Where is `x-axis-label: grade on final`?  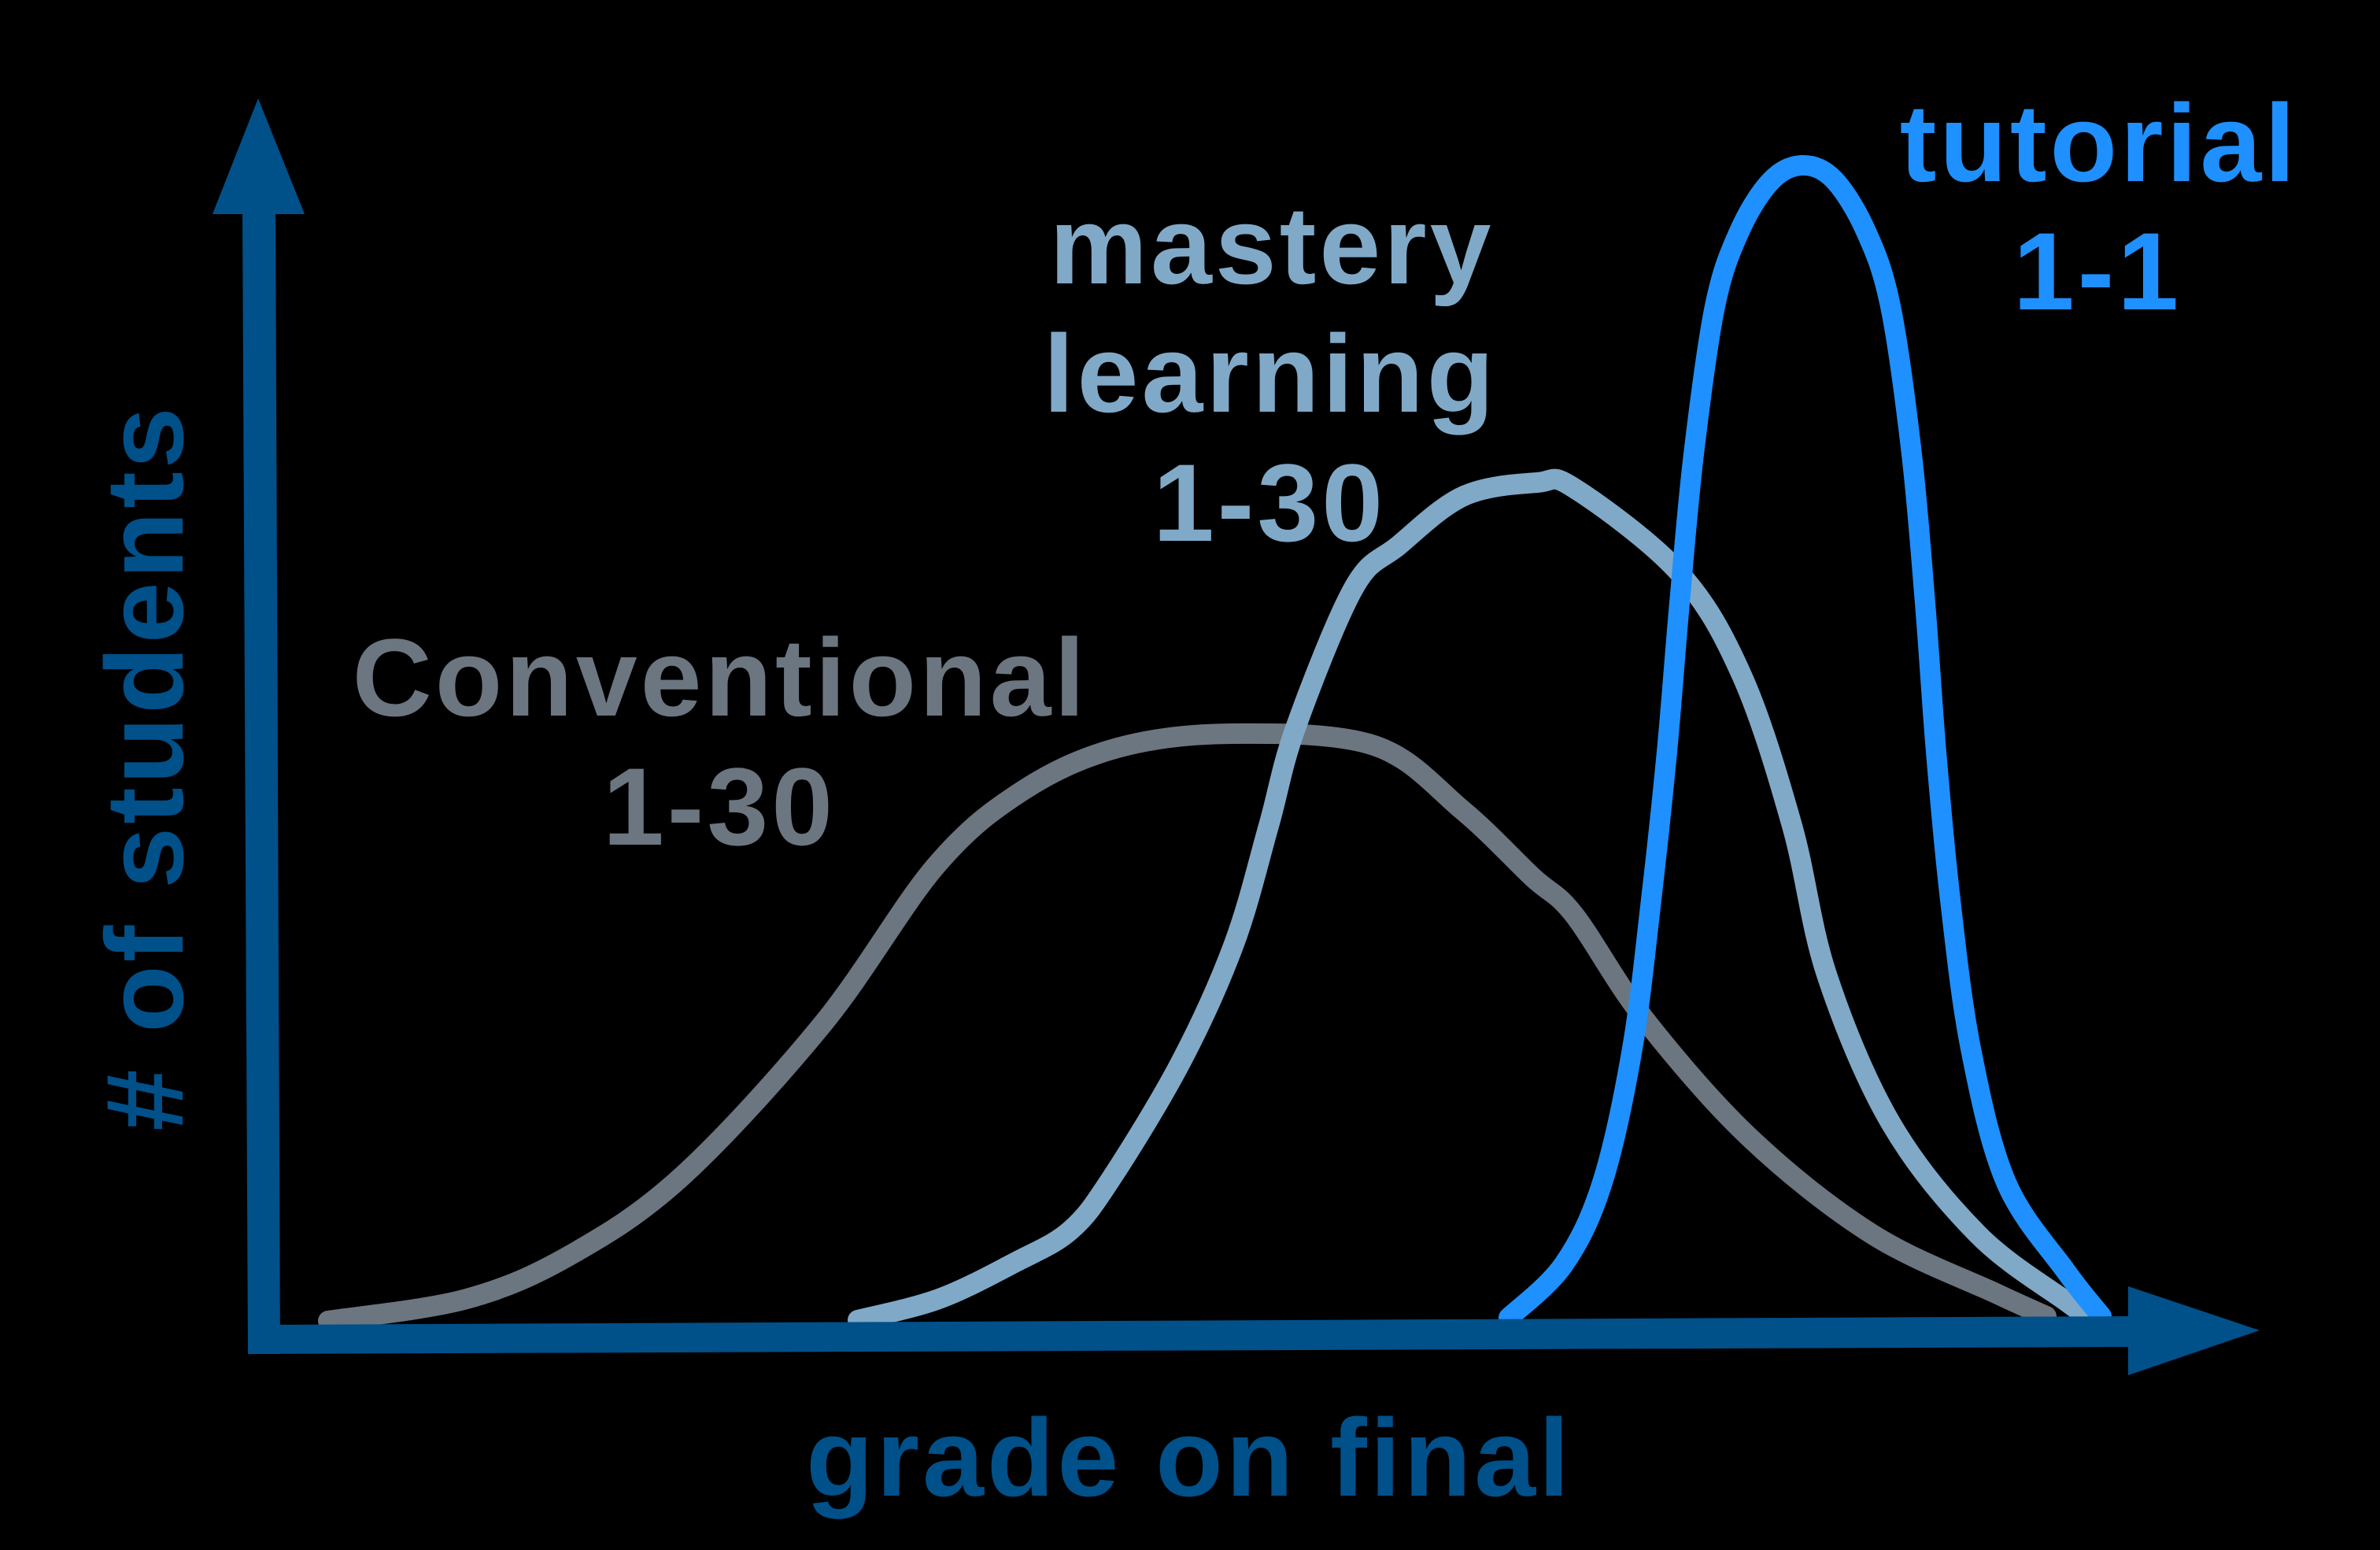
x-axis-label: grade on final is located at coordinates (1189, 1457).